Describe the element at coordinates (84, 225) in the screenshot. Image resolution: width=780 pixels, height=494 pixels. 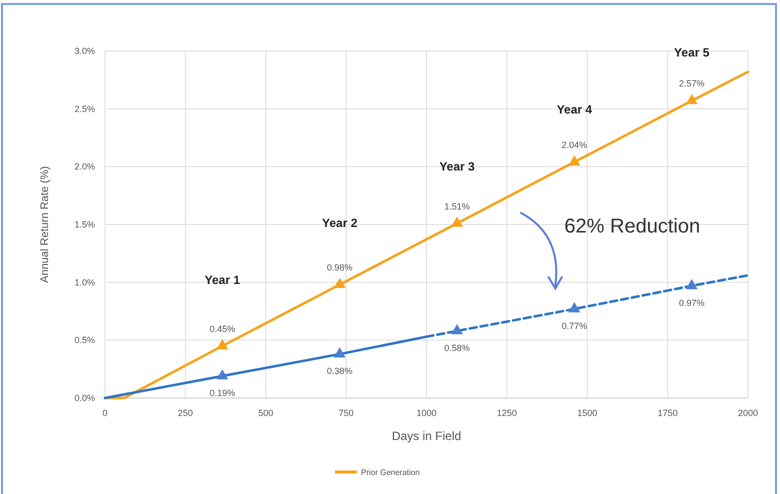
I see `y-tick-label: 1.5%` at that location.